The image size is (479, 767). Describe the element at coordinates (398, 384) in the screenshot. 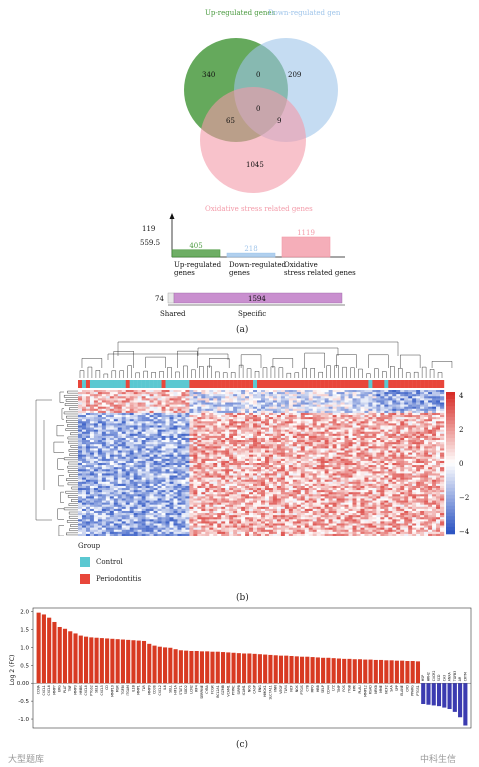

I see `group-cell` at that location.